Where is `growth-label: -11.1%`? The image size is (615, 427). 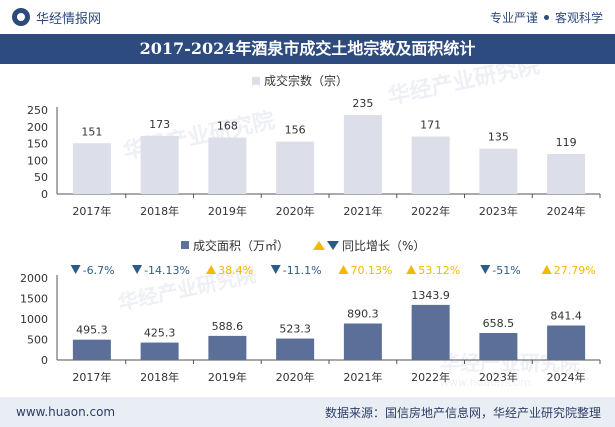
growth-label: -11.1% is located at coordinates (302, 270).